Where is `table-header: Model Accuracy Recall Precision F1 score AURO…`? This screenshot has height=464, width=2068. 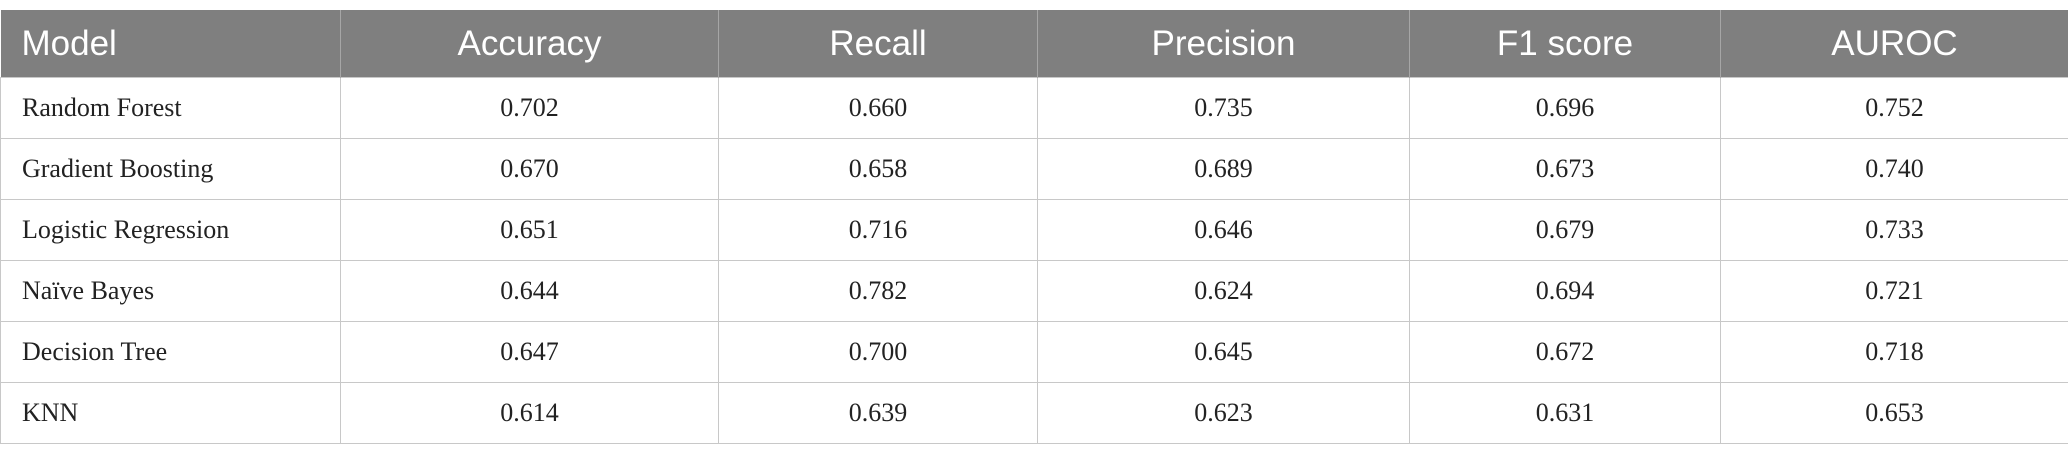
table-header: Model Accuracy Recall Precision F1 score AURO… is located at coordinates (1034, 44).